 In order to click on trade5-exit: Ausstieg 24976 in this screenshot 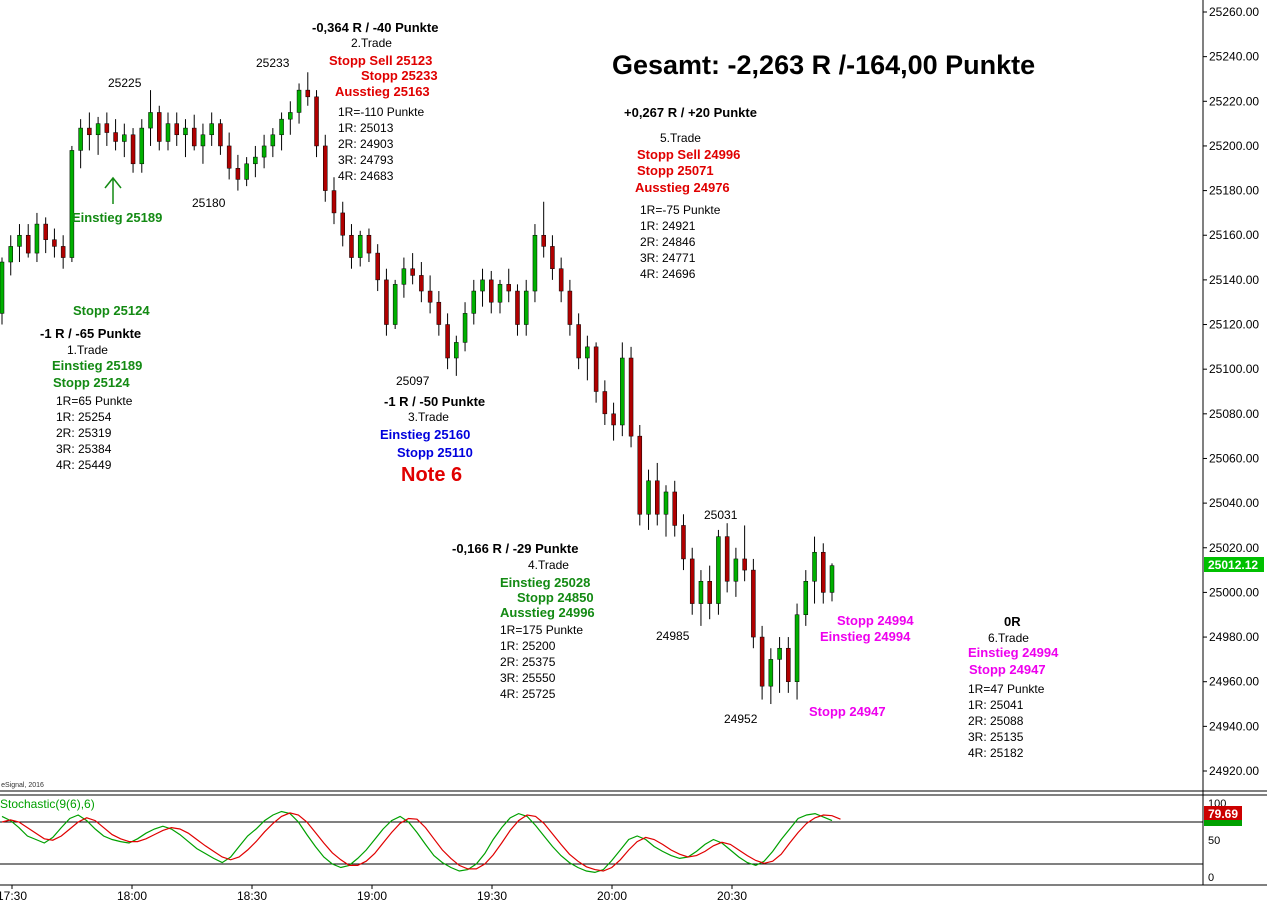, I will do `click(682, 187)`.